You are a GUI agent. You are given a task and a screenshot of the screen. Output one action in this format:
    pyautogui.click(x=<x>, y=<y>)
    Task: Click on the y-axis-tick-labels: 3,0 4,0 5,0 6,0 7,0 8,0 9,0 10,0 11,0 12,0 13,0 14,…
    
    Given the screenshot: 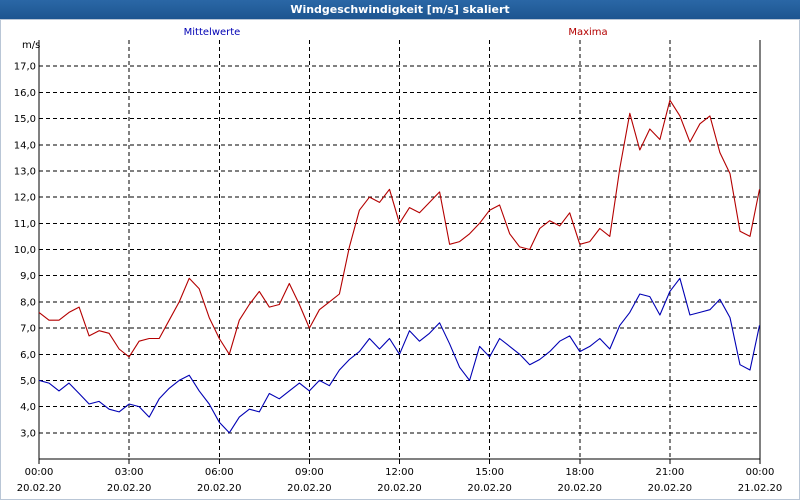 What is the action you would take?
    pyautogui.click(x=25, y=251)
    